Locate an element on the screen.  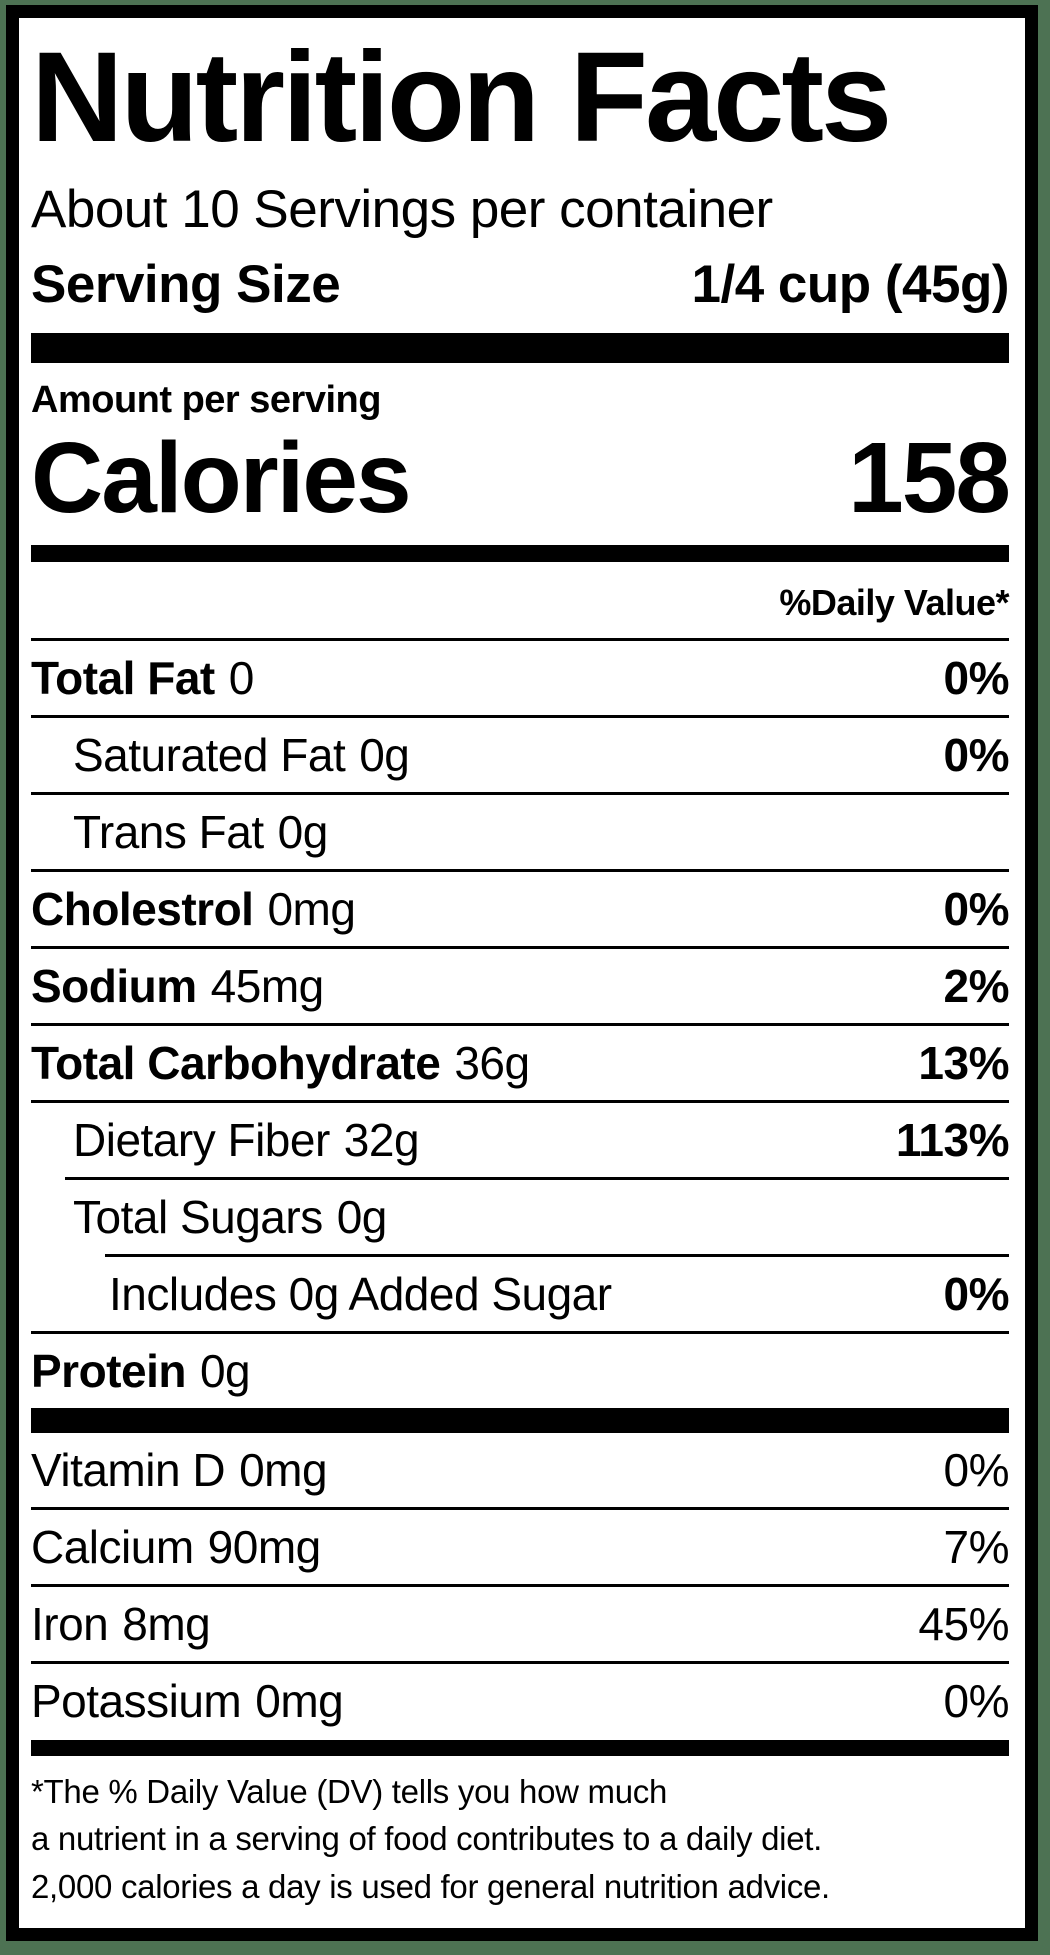
vitamin-daily-value: 7% is located at coordinates (976, 1546).